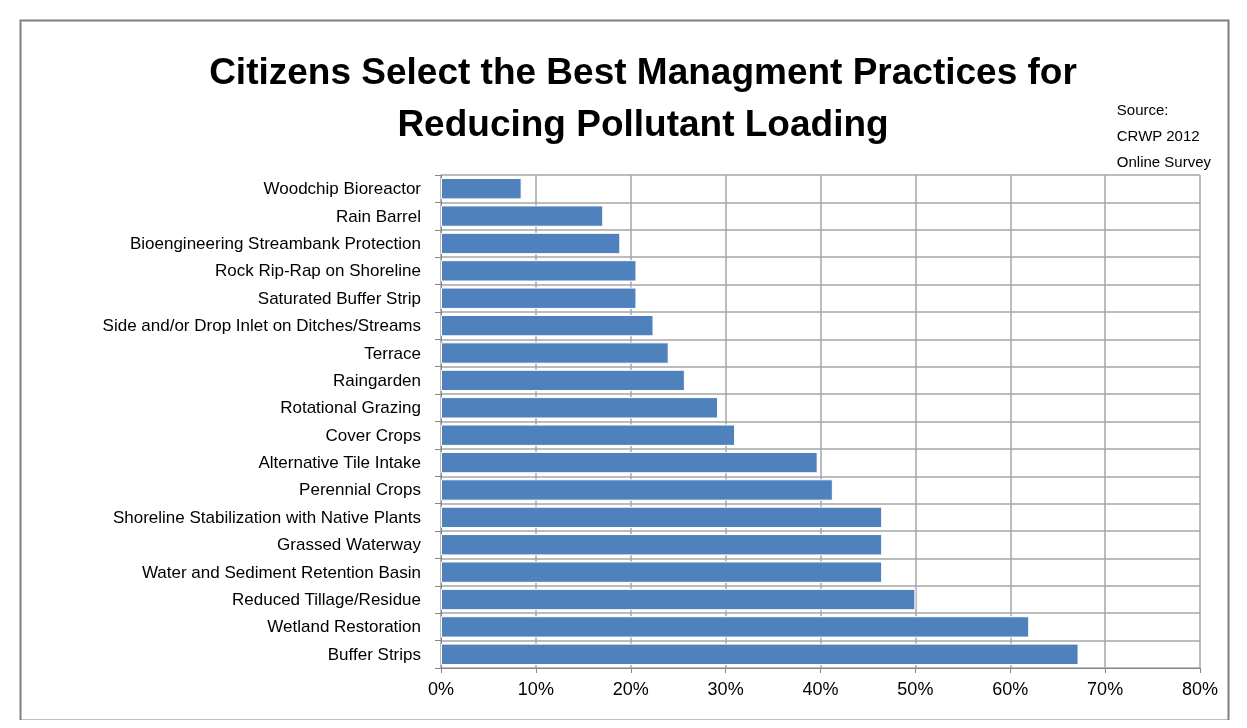 The width and height of the screenshot is (1247, 728). I want to click on x-tick-label: 40%, so click(820, 689).